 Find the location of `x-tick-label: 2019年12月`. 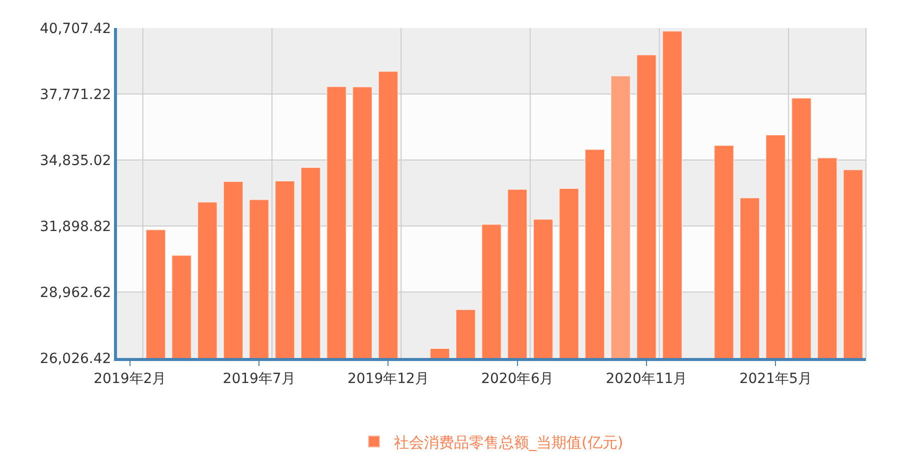

x-tick-label: 2019年12月 is located at coordinates (388, 378).